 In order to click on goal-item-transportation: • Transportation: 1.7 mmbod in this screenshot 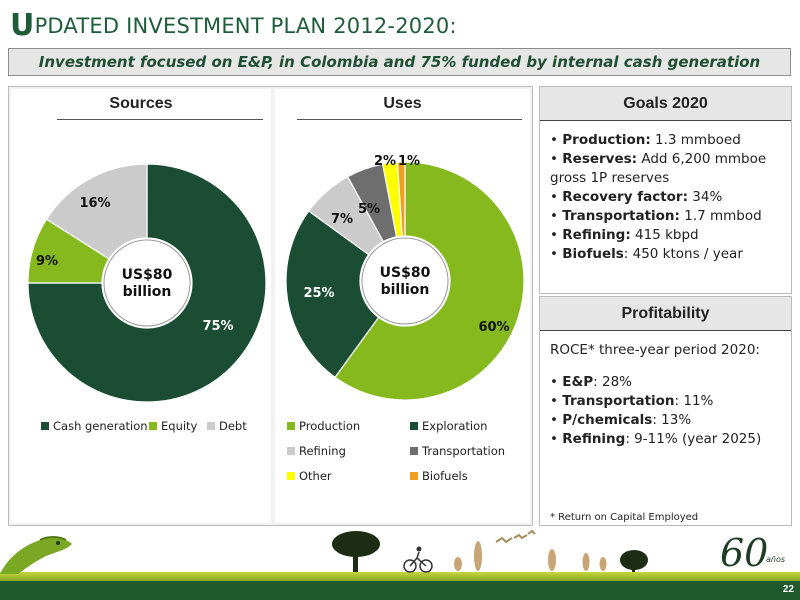, I will do `click(656, 216)`.